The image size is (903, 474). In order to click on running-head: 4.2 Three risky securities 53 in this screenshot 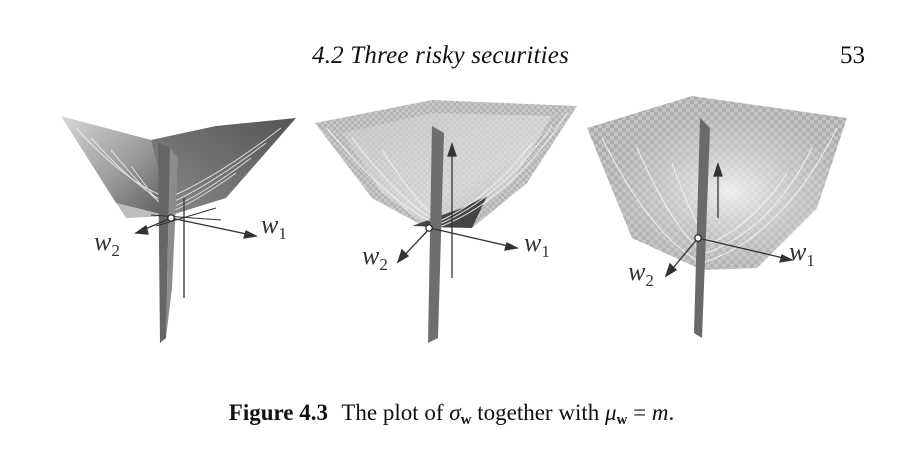, I will do `click(451, 59)`.